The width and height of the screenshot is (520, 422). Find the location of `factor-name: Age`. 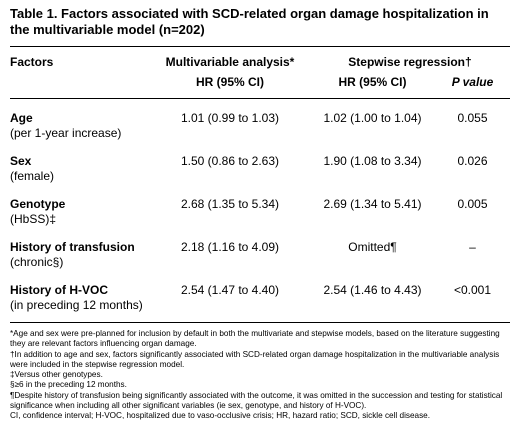

factor-name: Age is located at coordinates (21, 118).